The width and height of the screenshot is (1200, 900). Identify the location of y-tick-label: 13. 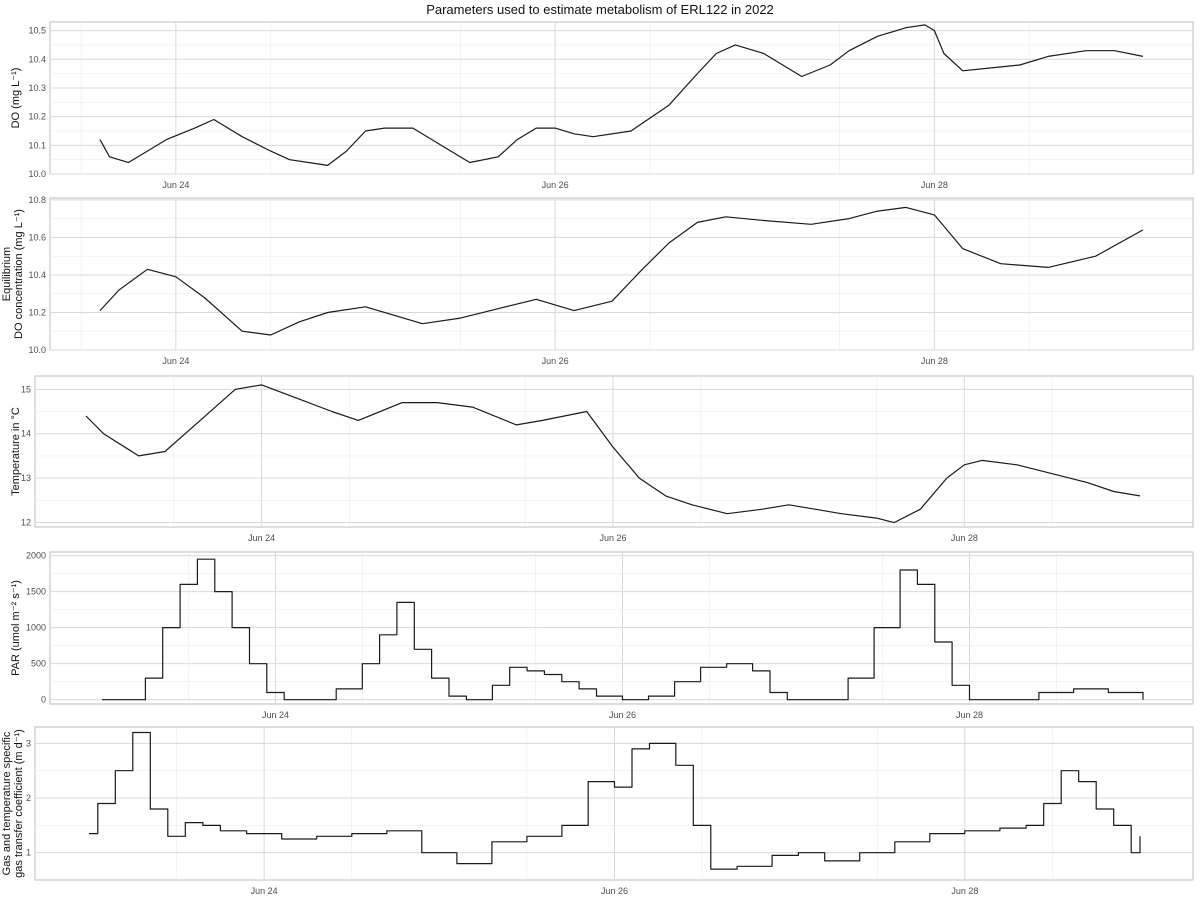
(26, 478).